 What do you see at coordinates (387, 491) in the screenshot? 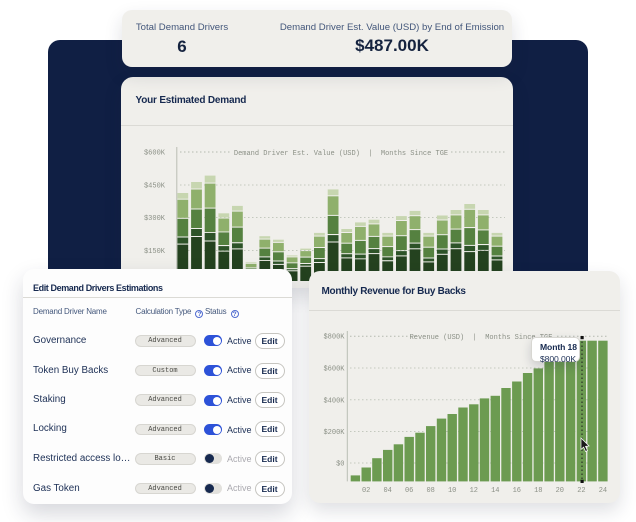
I see `svg-text: 04` at bounding box center [387, 491].